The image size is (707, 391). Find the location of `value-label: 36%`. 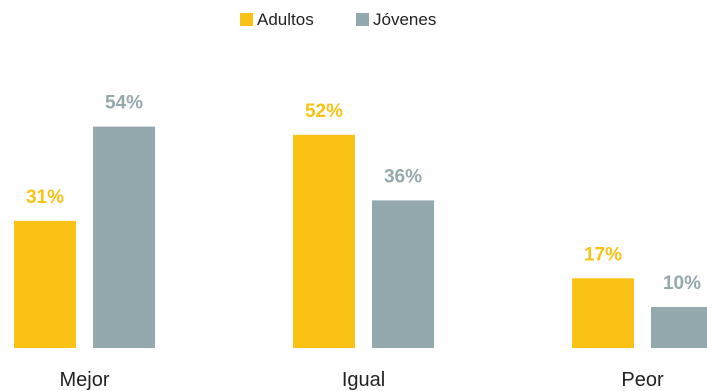

value-label: 36% is located at coordinates (403, 176).